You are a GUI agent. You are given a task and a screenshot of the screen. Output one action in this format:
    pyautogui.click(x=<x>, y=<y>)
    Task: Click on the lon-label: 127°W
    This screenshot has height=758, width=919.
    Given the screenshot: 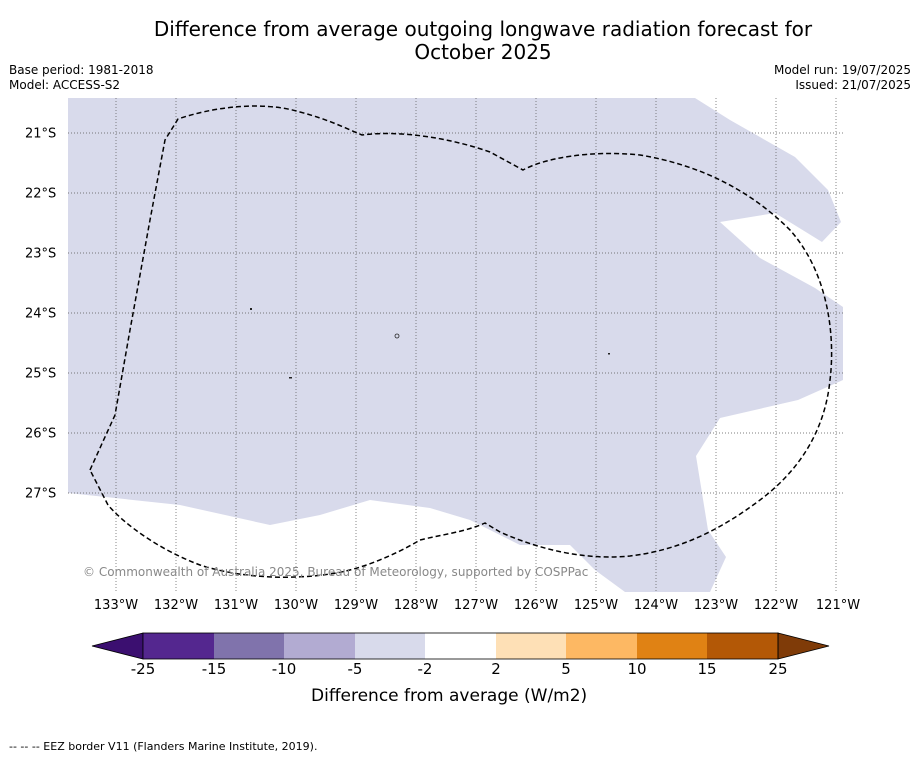 What is the action you would take?
    pyautogui.click(x=476, y=605)
    